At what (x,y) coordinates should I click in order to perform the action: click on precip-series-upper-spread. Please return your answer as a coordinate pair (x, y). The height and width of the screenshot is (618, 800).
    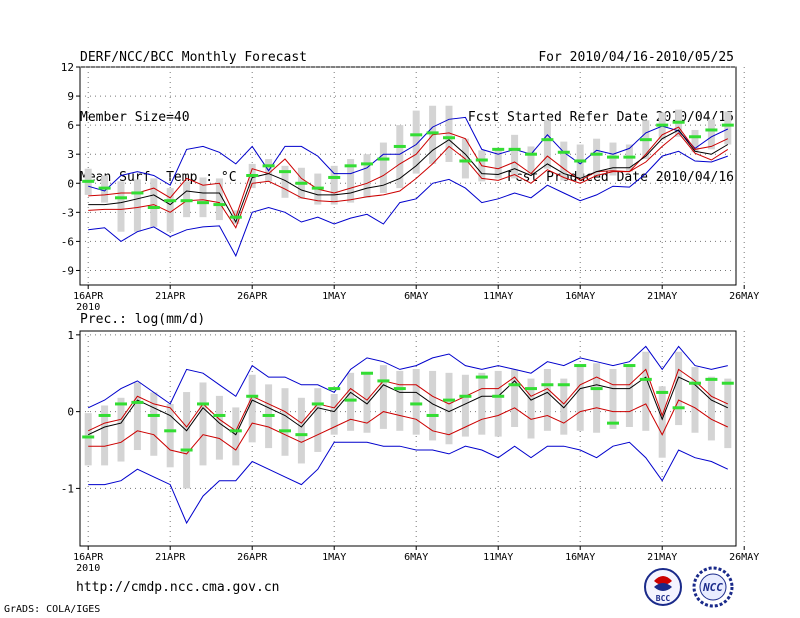
    Looking at the image, I should click on (408, 400).